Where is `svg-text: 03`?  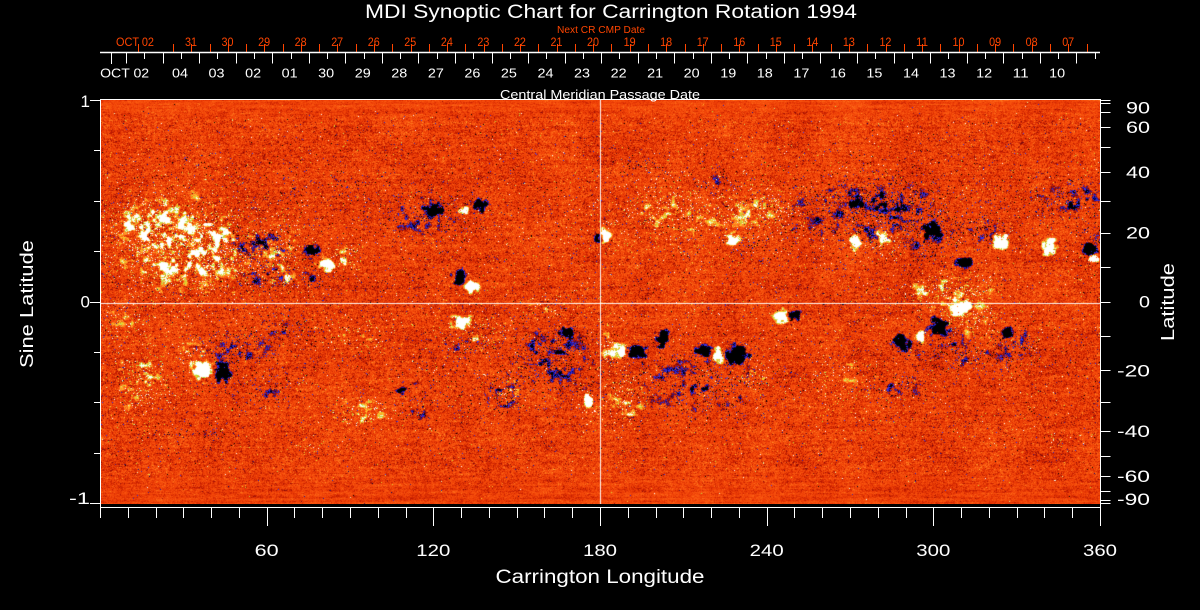 svg-text: 03 is located at coordinates (217, 73).